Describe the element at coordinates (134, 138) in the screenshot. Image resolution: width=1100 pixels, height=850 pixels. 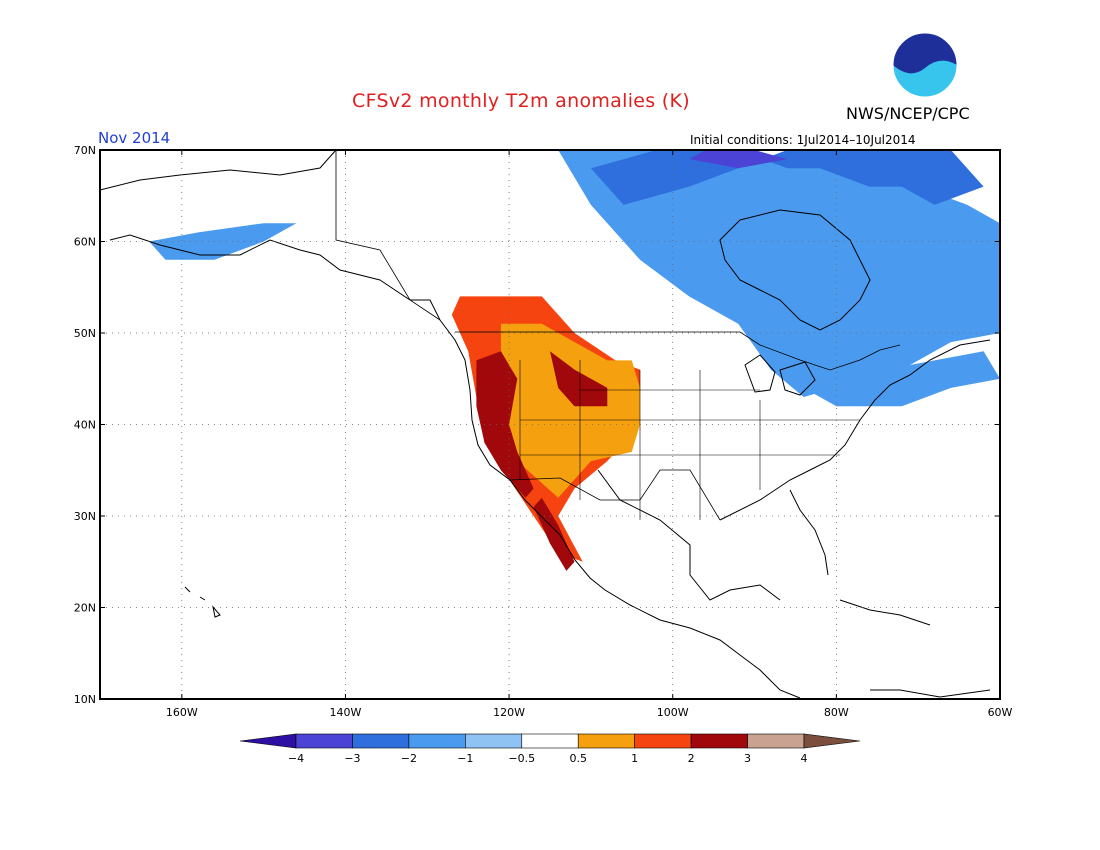
I see `valid-month-label: Nov 2014` at that location.